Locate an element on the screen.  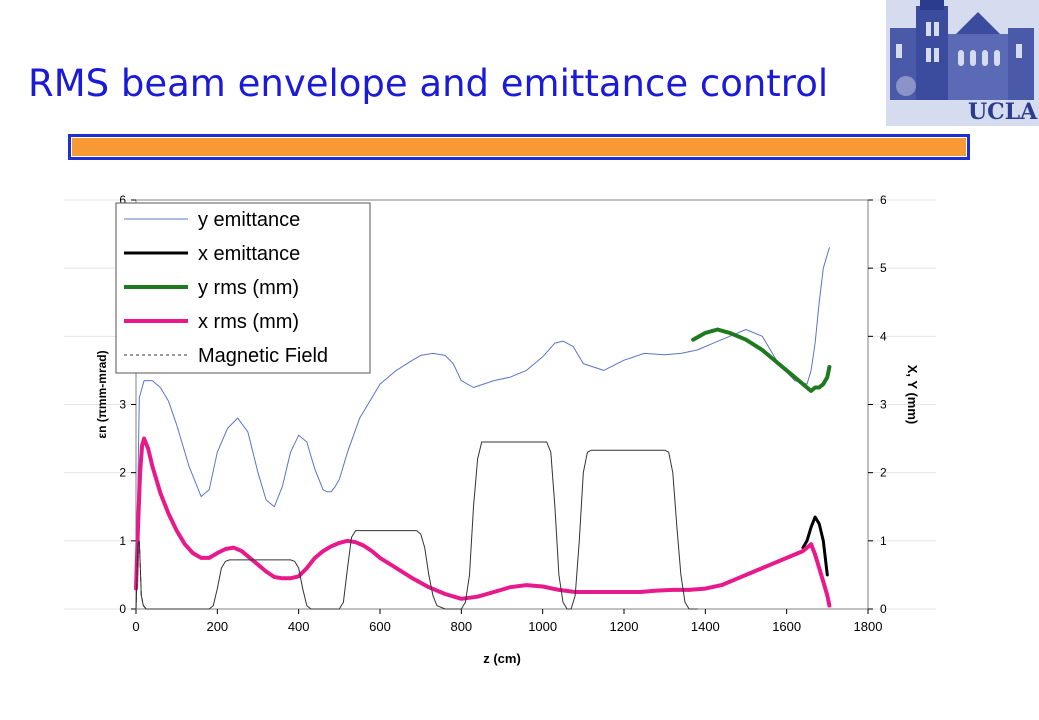
x-tick-label: 1000 is located at coordinates (542, 626).